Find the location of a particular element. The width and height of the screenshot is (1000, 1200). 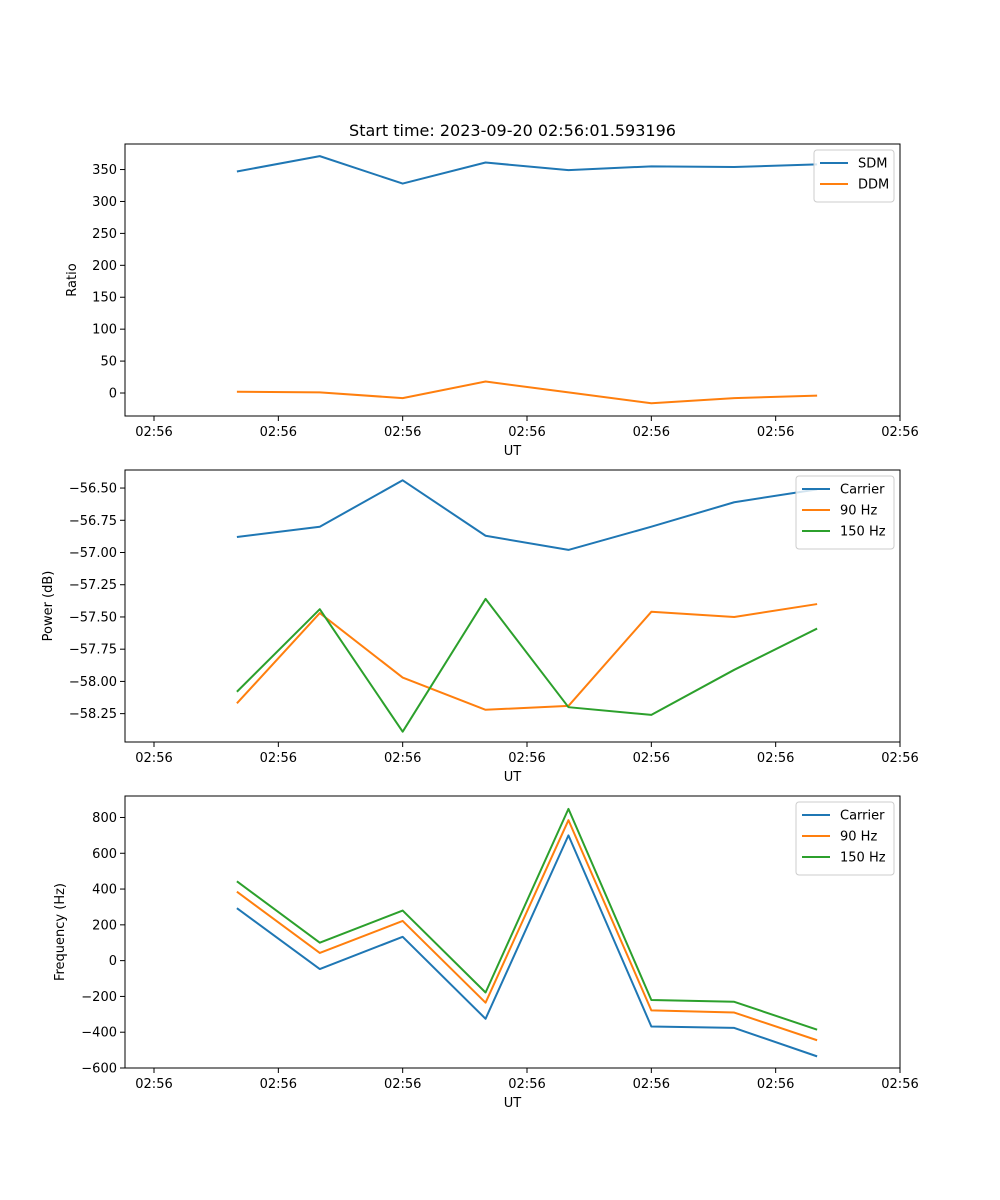

y-tick-label: 250 is located at coordinates (104, 234).